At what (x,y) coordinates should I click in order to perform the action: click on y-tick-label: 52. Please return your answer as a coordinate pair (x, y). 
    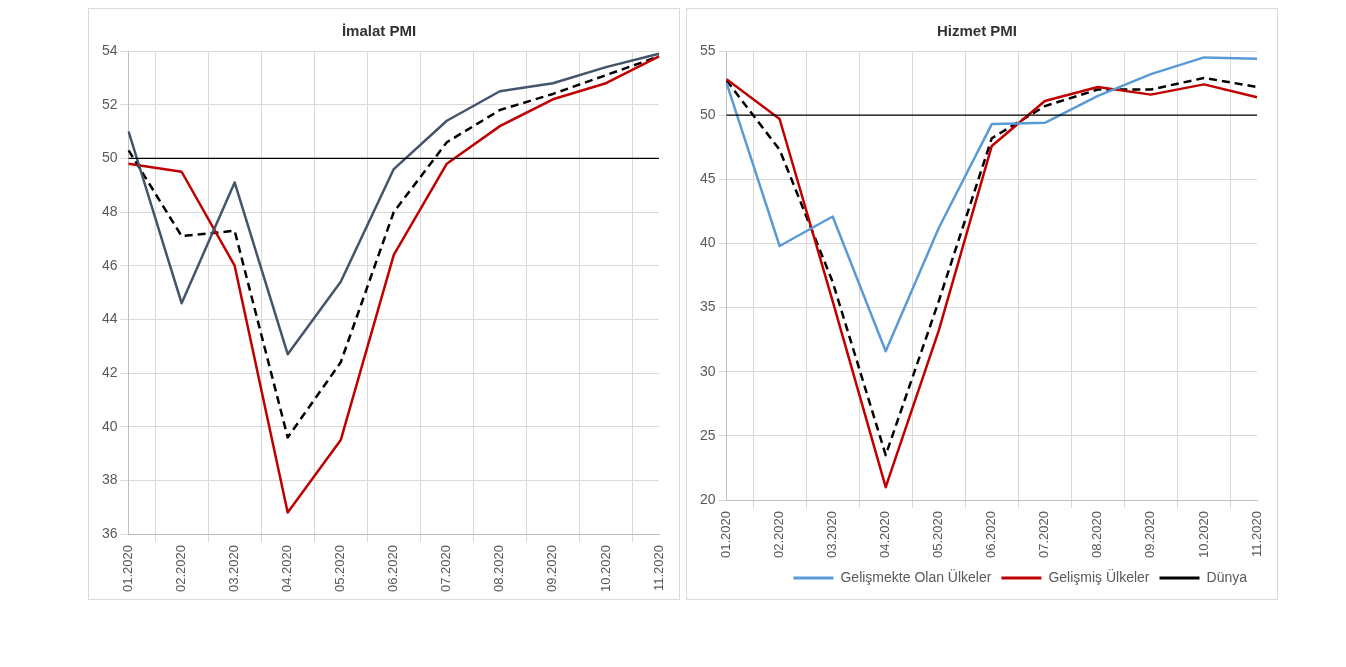
    Looking at the image, I should click on (109, 103).